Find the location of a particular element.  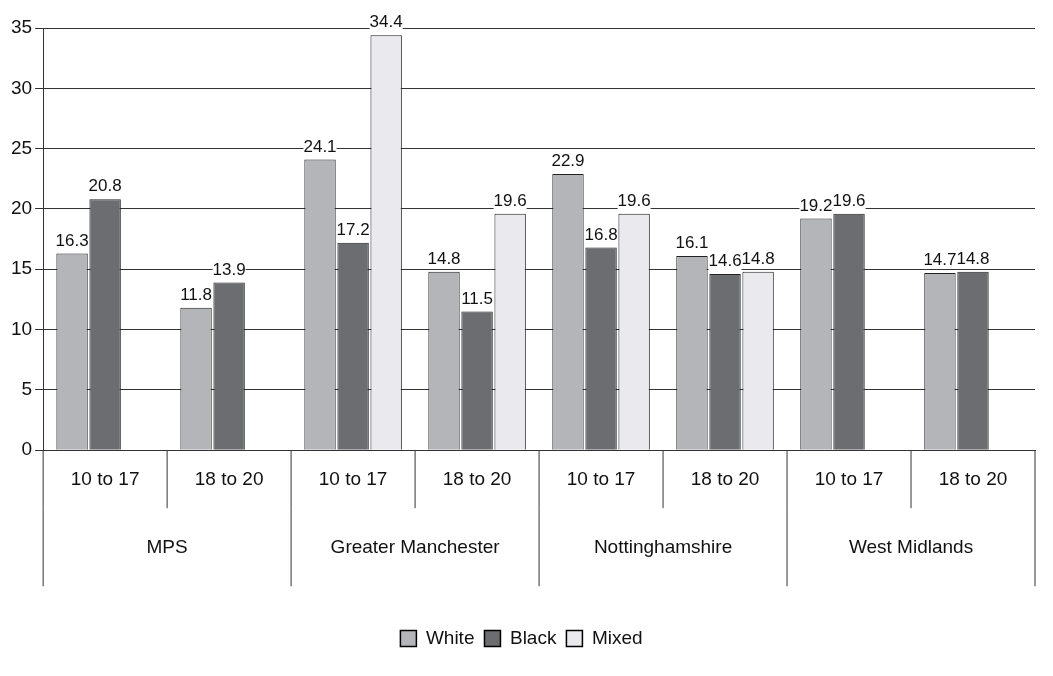

y-tick-label: 15 is located at coordinates (21, 268).